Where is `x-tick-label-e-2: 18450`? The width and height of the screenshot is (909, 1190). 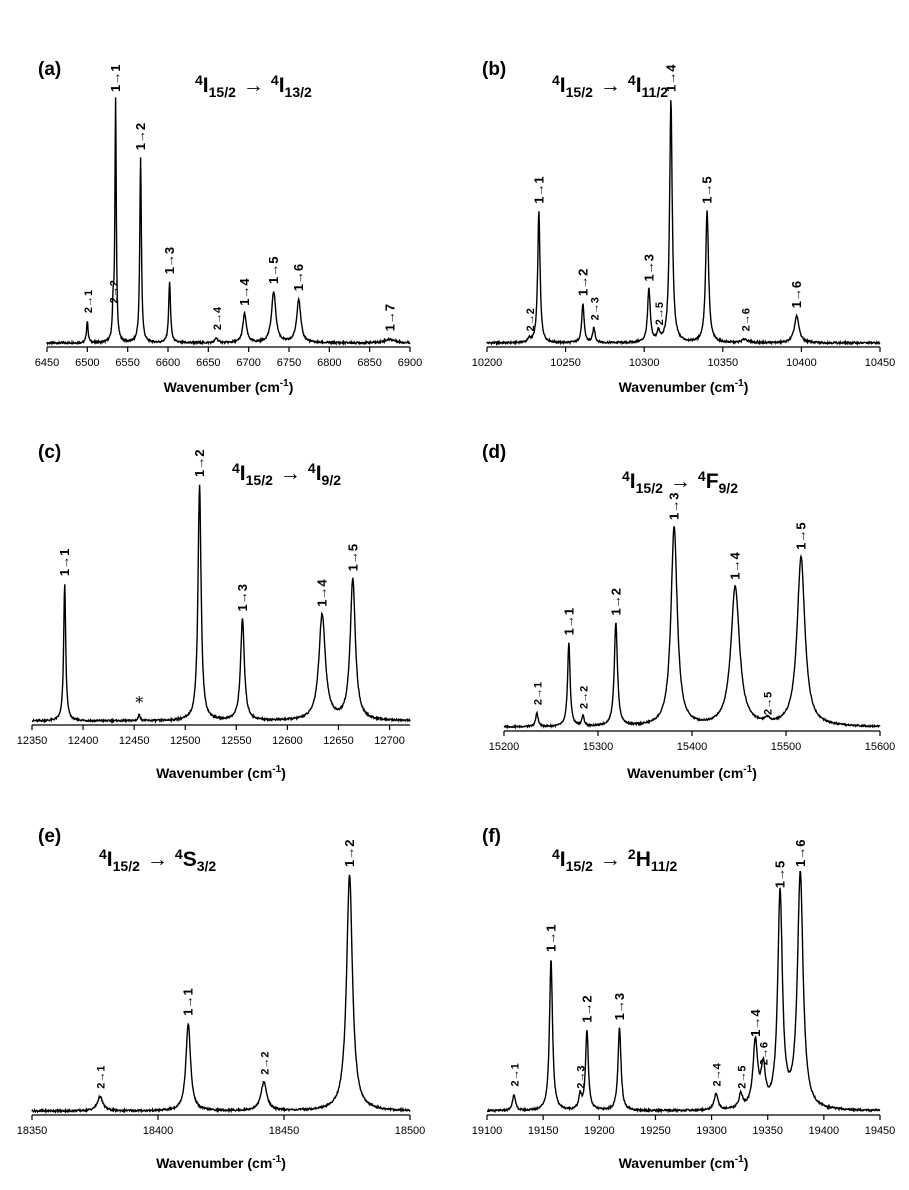 x-tick-label-e-2: 18450 is located at coordinates (284, 1131).